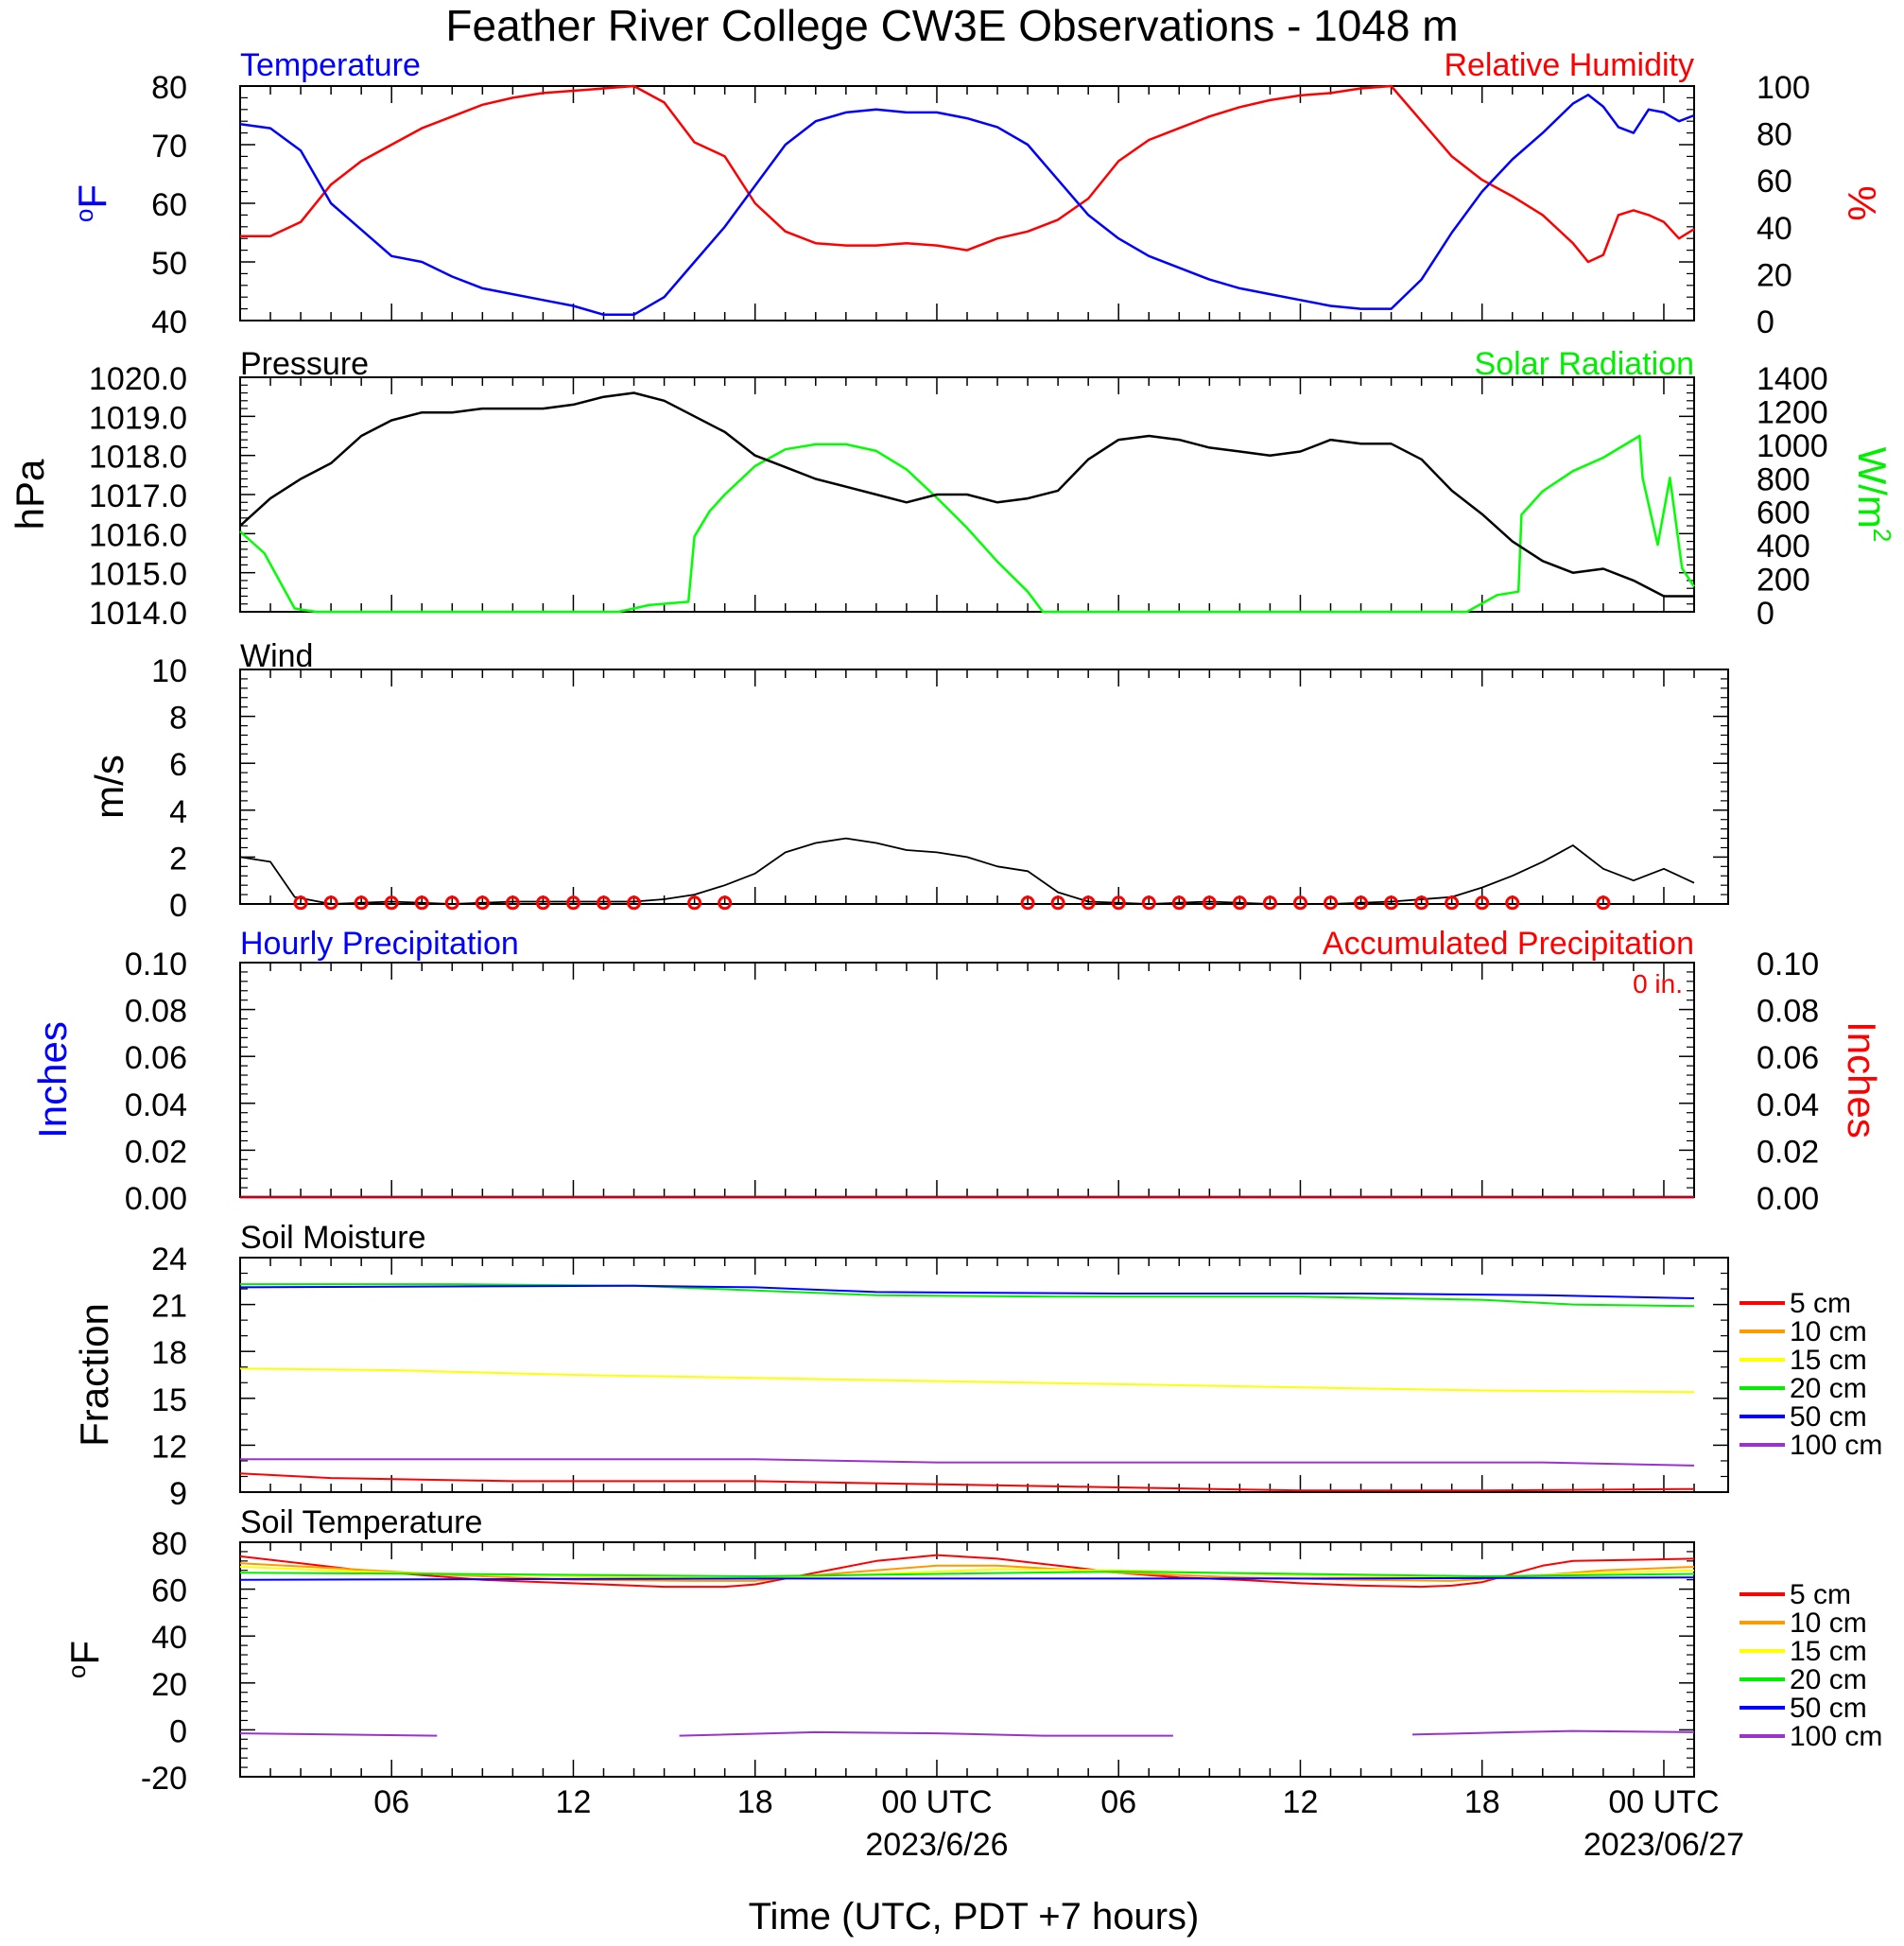 The width and height of the screenshot is (1904, 1946). What do you see at coordinates (1658, 984) in the screenshot?
I see `precip-total-label: 0 in.` at bounding box center [1658, 984].